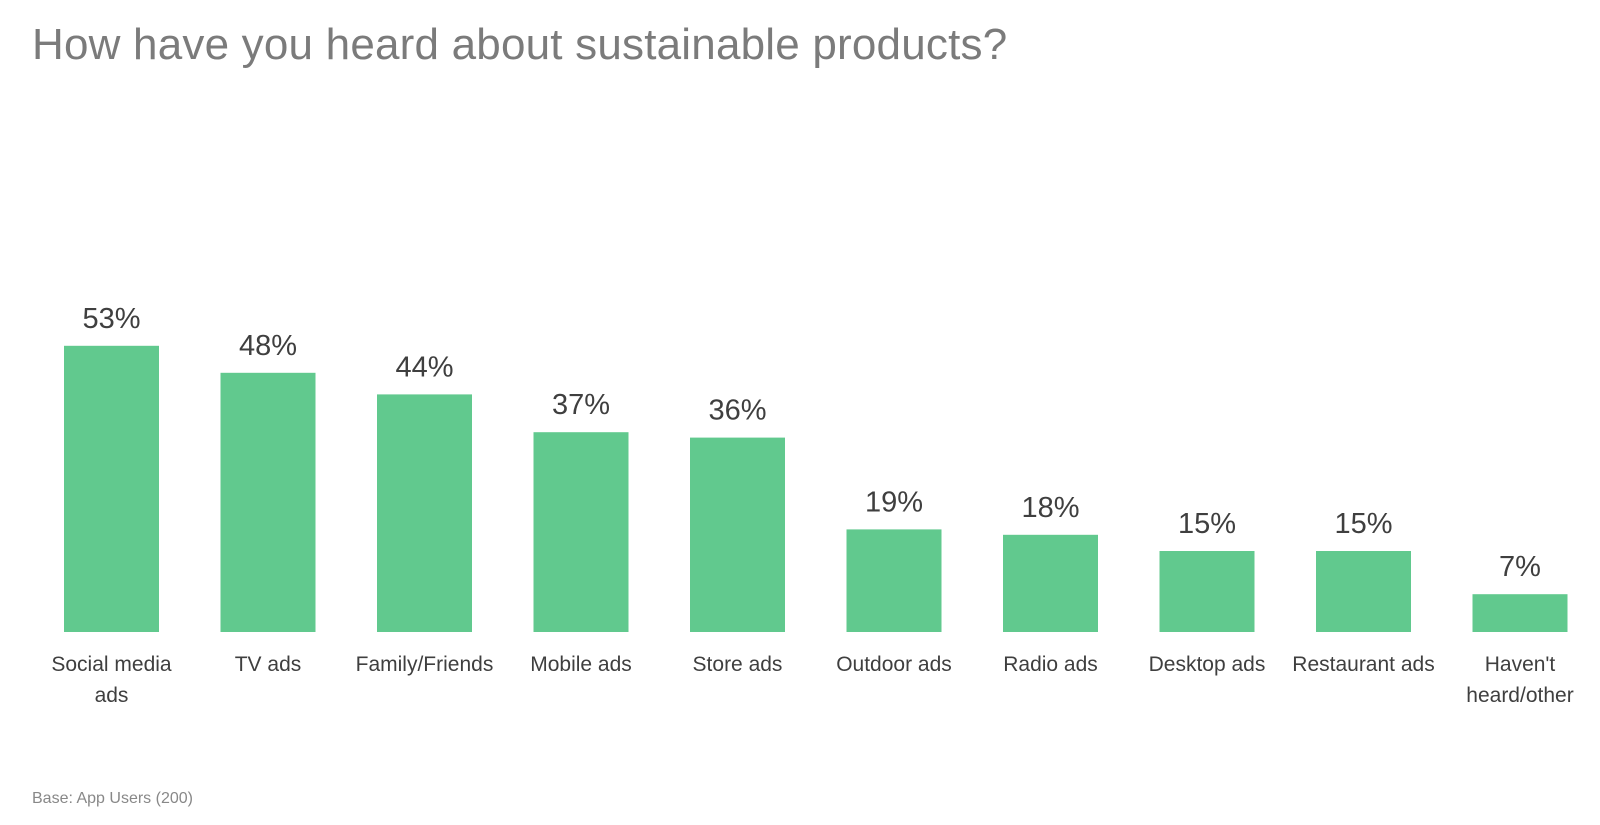  What do you see at coordinates (581, 405) in the screenshot?
I see `value-label: 37%` at bounding box center [581, 405].